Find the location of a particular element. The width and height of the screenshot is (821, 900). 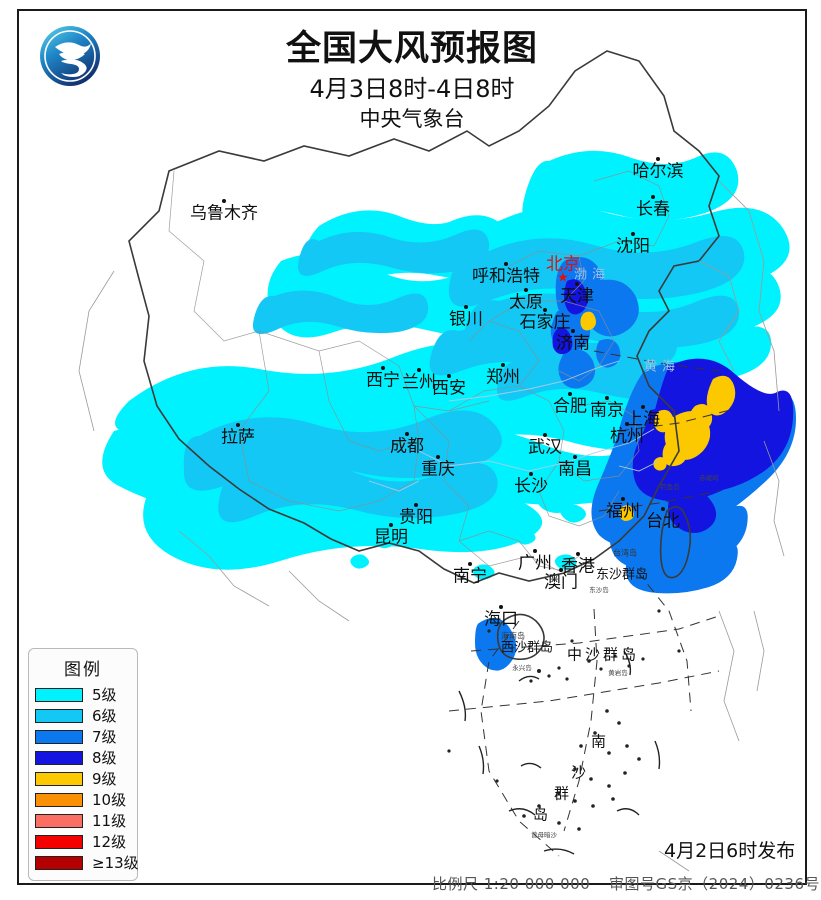

legend-item: ≥13级 is located at coordinates (87, 862).